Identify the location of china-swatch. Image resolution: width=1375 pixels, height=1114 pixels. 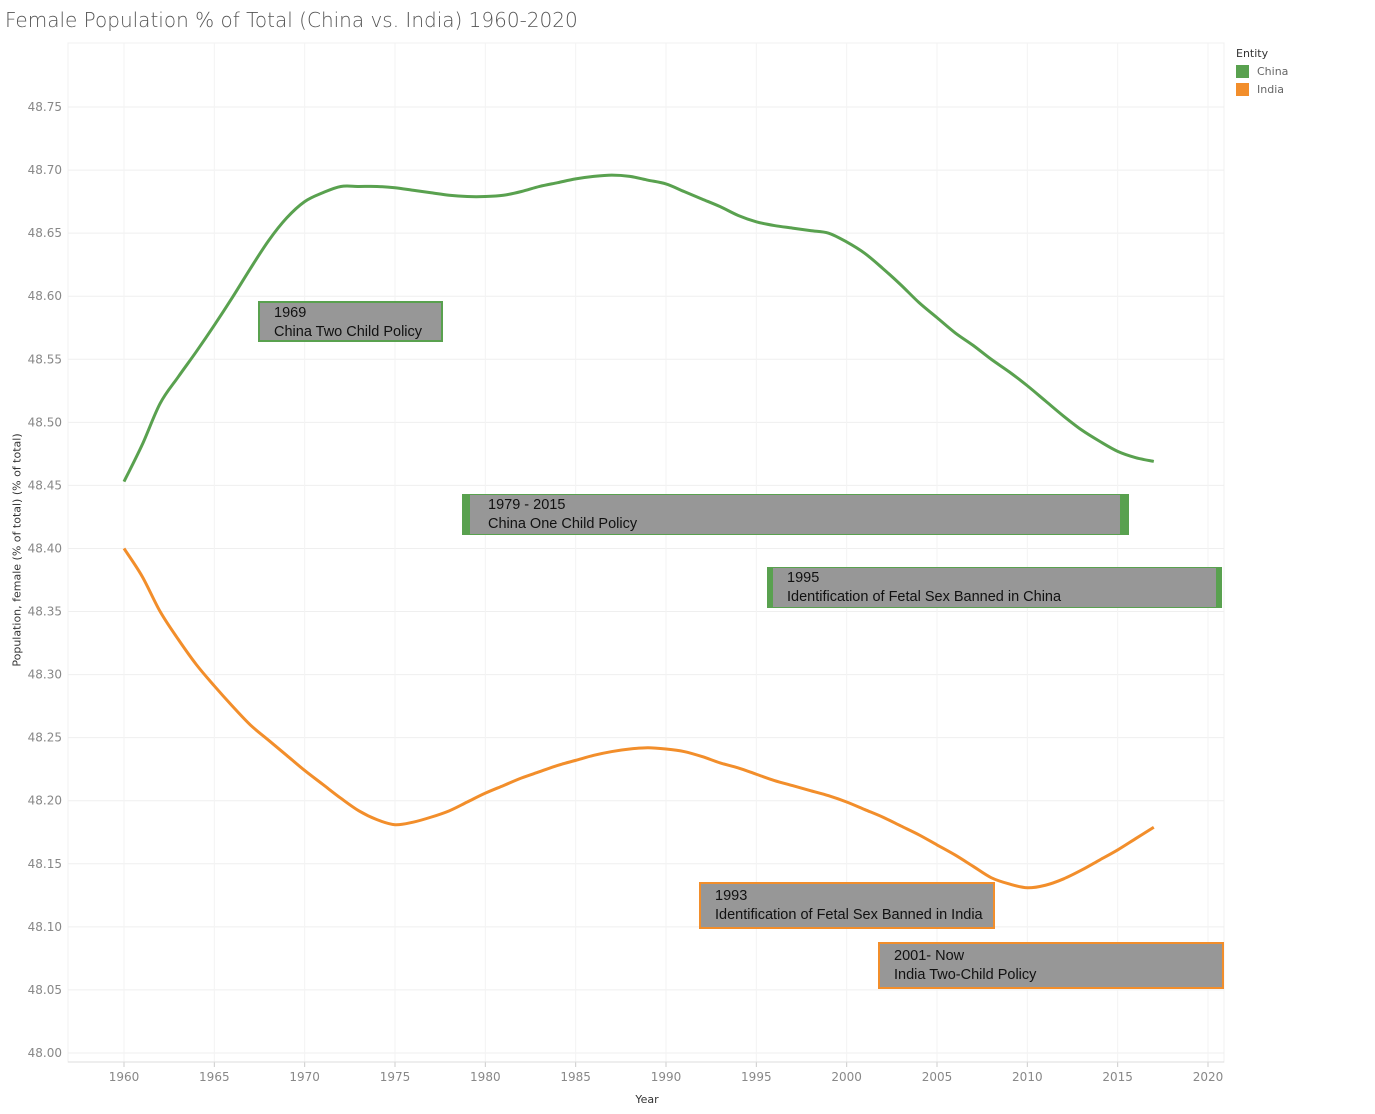
(1242, 71).